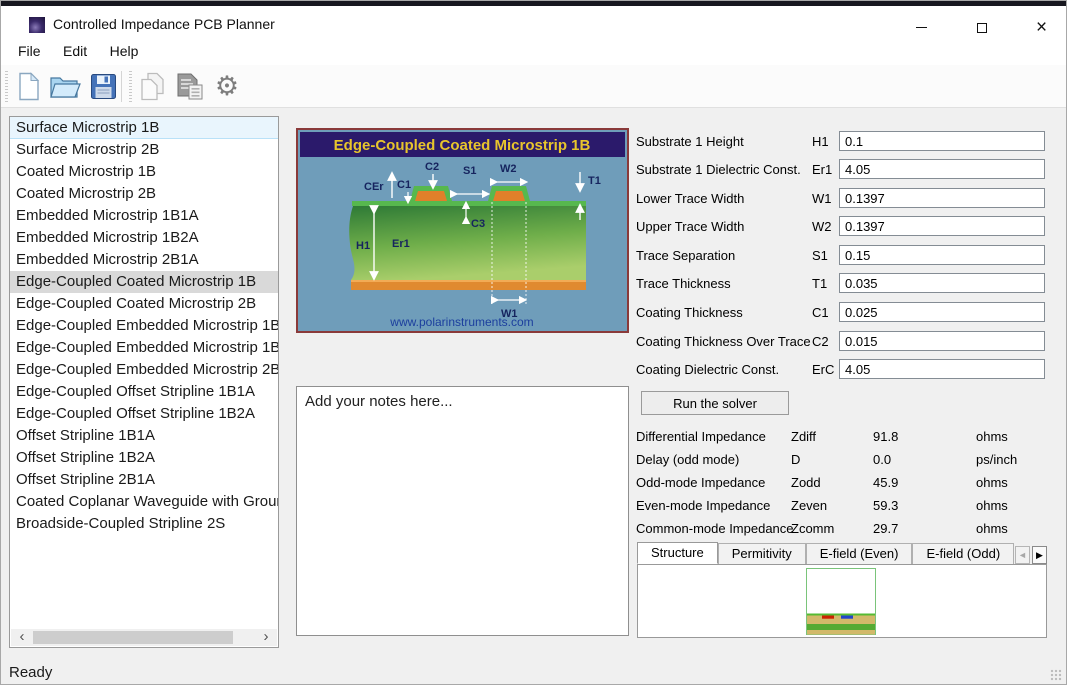 This screenshot has height=685, width=1067. What do you see at coordinates (677, 553) in the screenshot?
I see `tab-structure: Structure` at bounding box center [677, 553].